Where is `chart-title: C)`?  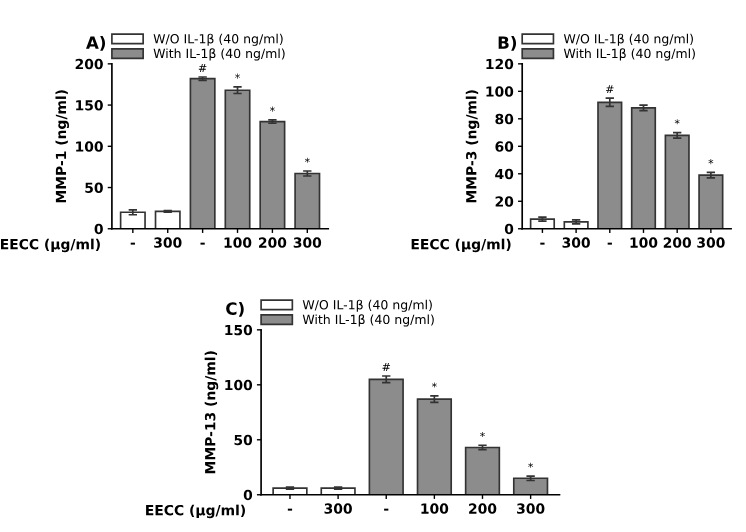 chart-title: C) is located at coordinates (235, 309).